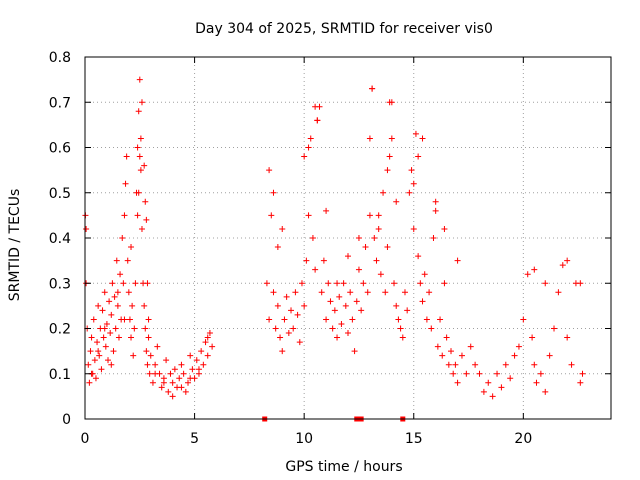 The width and height of the screenshot is (640, 480). I want to click on y-tick-label: 0.1, so click(60, 375).